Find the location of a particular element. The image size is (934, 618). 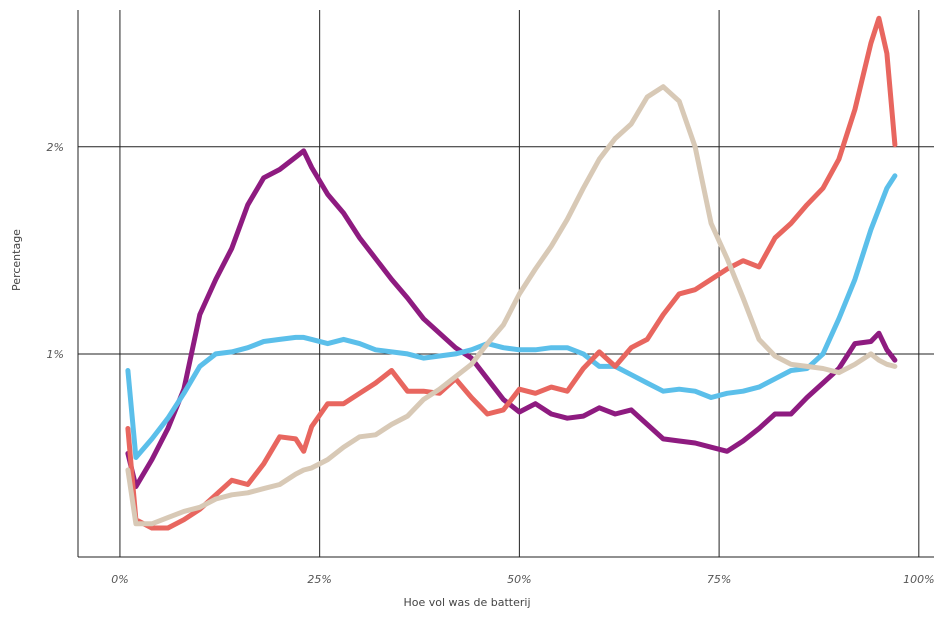

x-tick-label: 75% is located at coordinates (719, 579).